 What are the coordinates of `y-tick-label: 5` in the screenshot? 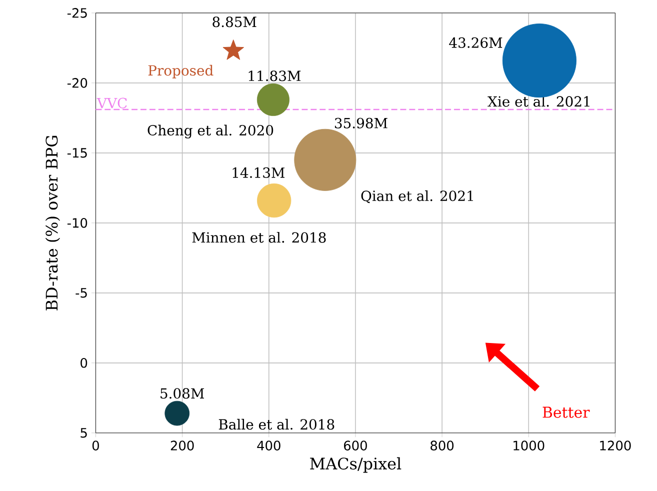 It's located at (83, 433).